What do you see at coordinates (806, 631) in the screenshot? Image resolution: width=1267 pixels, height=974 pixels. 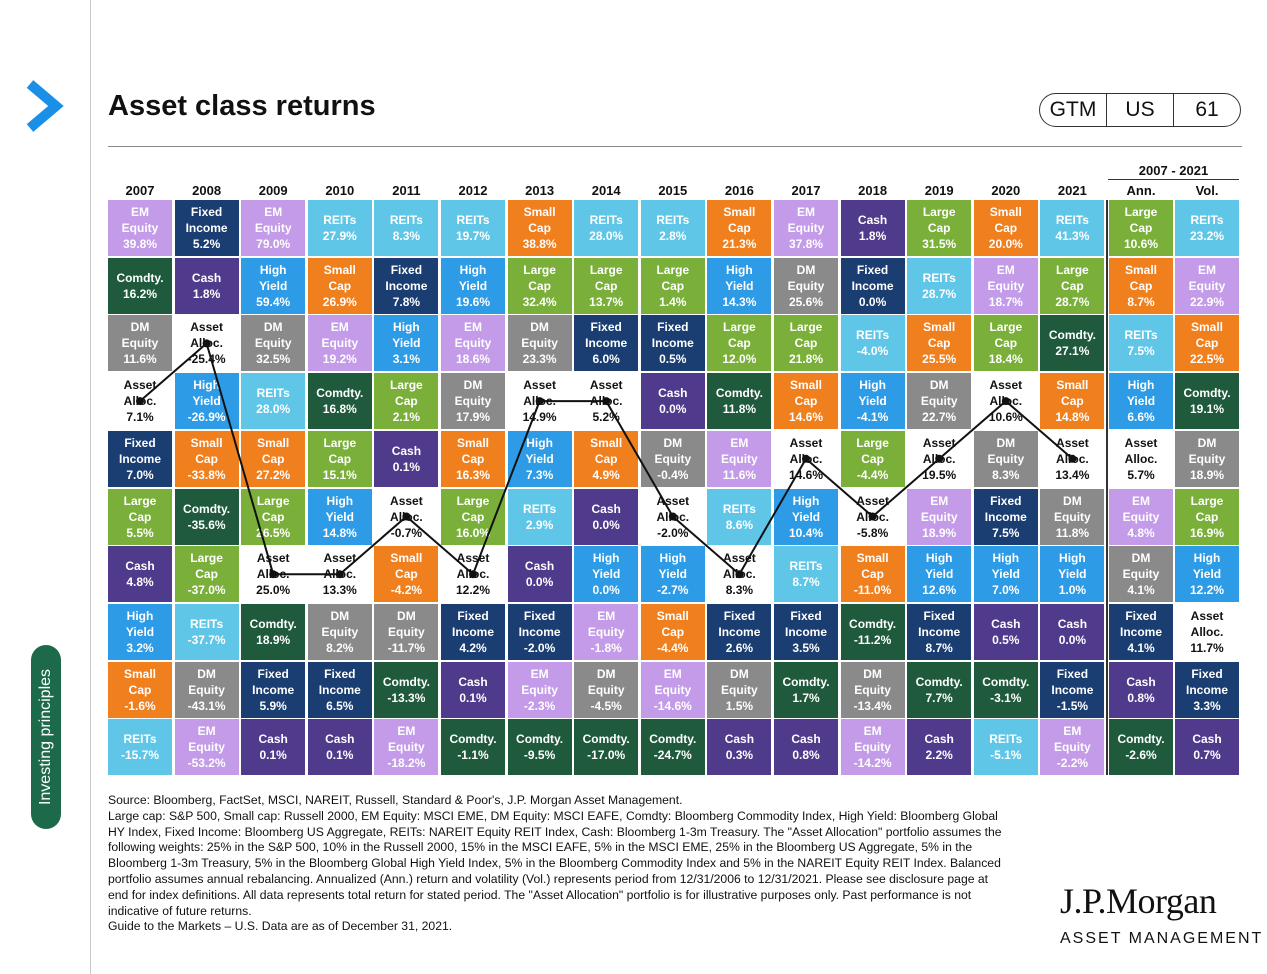 I see `return-cell: Fixed Income 3.5%` at bounding box center [806, 631].